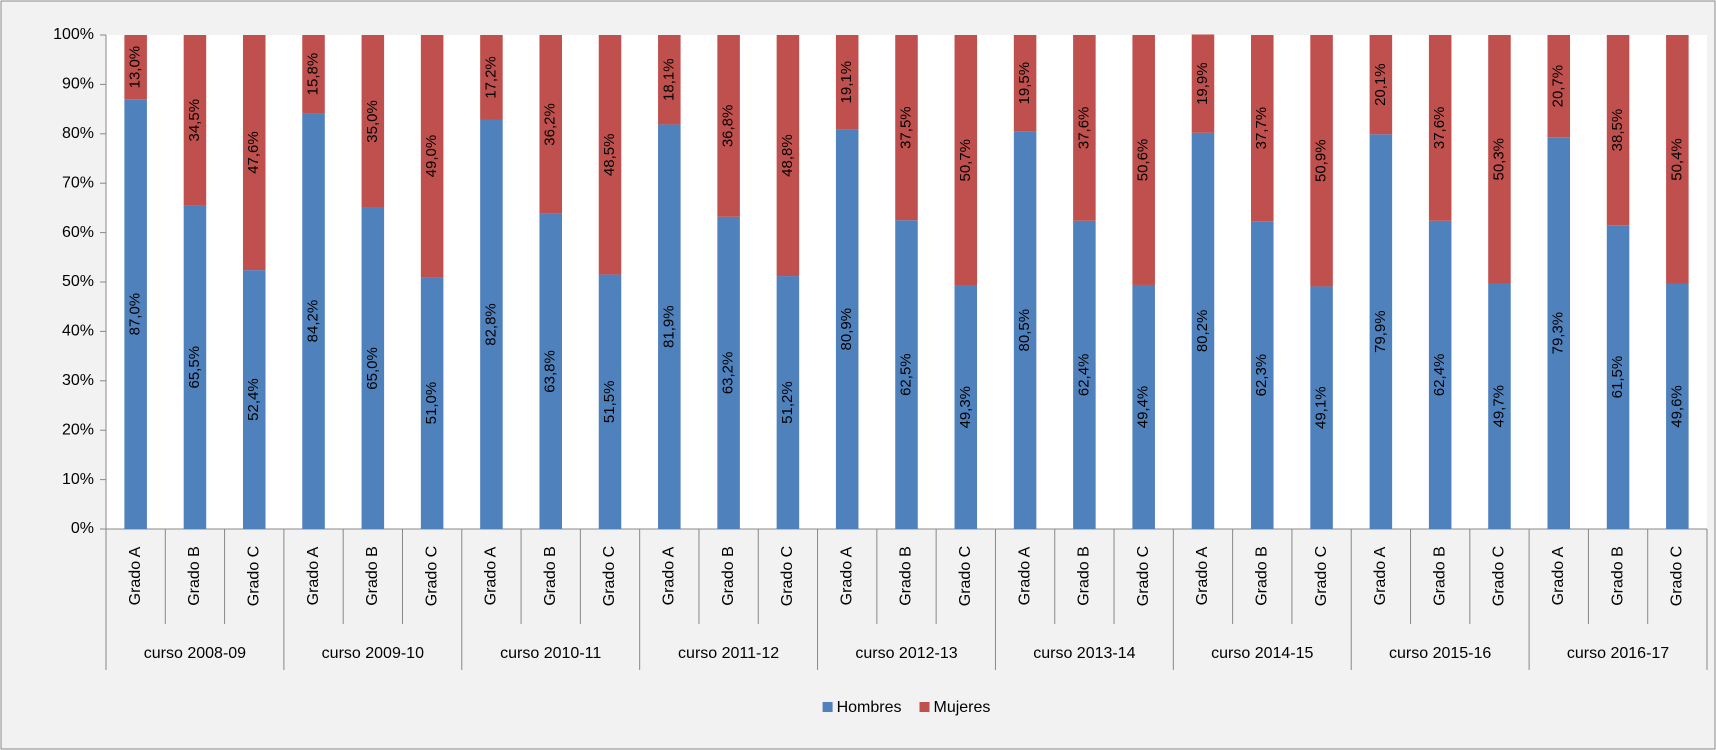 The height and width of the screenshot is (750, 1716). I want to click on data-label: 51,5%, so click(609, 402).